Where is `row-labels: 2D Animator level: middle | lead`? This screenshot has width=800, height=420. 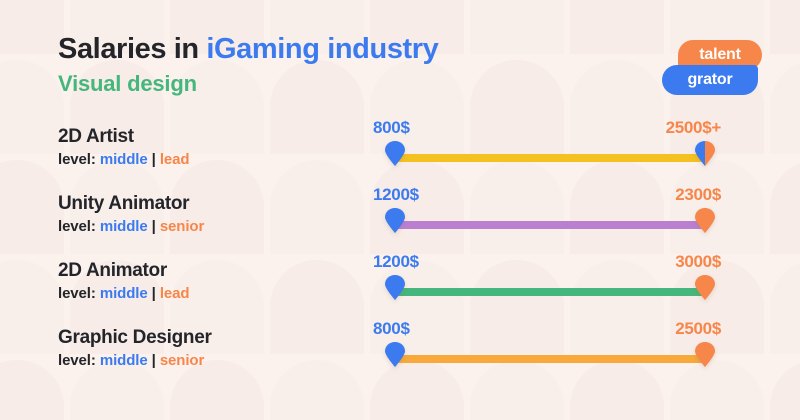 row-labels: 2D Animator level: middle | lead is located at coordinates (208, 281).